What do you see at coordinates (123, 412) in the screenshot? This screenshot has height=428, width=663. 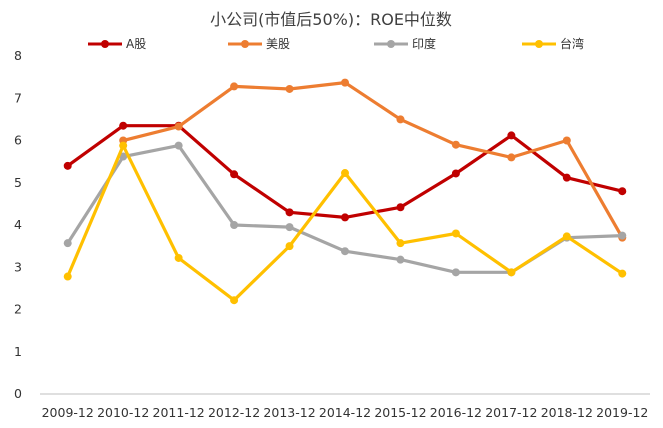 I see `x-tick-label: 2010-12` at bounding box center [123, 412].